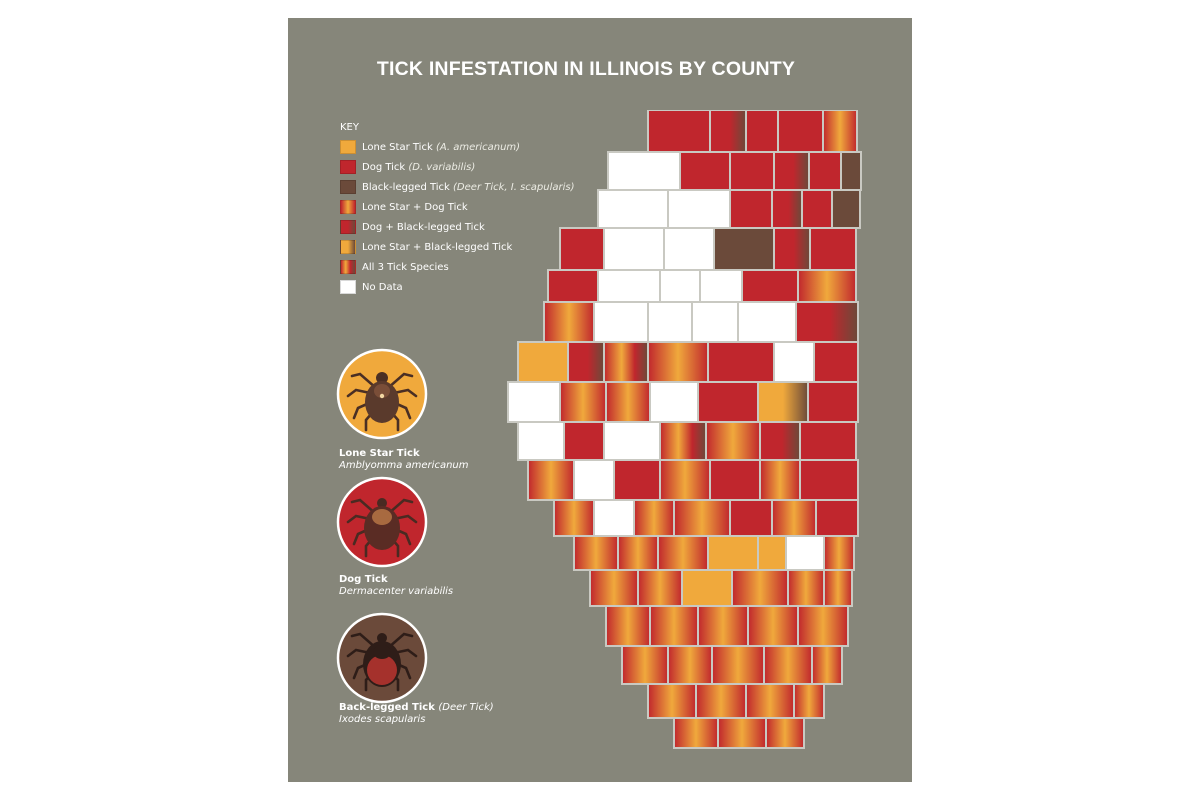 This screenshot has height=800, width=1200. I want to click on key-label: All 3 Tick Species, so click(405, 267).